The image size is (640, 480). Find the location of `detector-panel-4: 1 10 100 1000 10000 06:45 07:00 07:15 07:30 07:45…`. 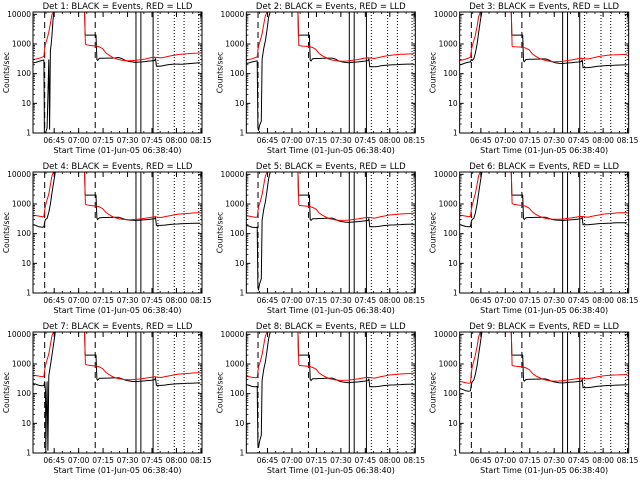

detector-panel-4: 1 10 100 1000 10000 06:45 07:00 07:15 07:30 07:45… is located at coordinates (107, 238).